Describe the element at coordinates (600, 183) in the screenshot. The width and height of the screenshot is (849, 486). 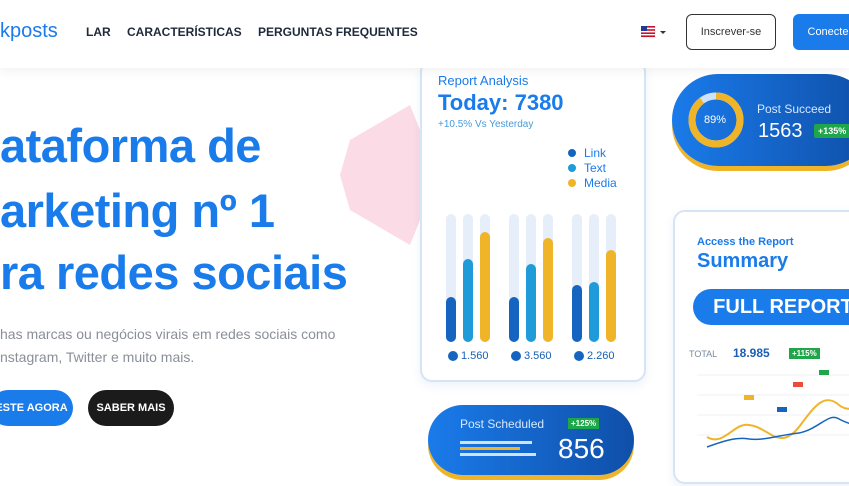
I see `legend-label: Media` at that location.